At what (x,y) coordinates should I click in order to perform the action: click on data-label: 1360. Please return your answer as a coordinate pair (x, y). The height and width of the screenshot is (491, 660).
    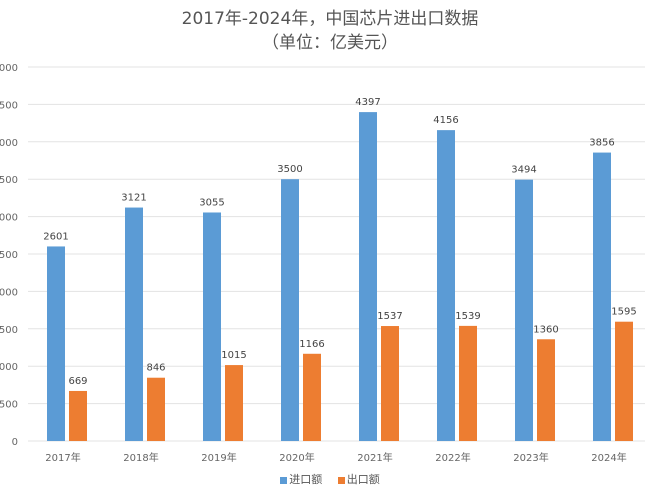
    Looking at the image, I should click on (545, 329).